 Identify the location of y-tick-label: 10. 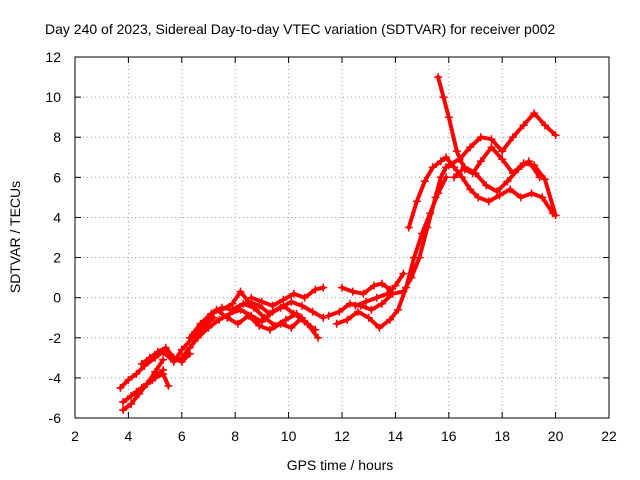
(53, 97).